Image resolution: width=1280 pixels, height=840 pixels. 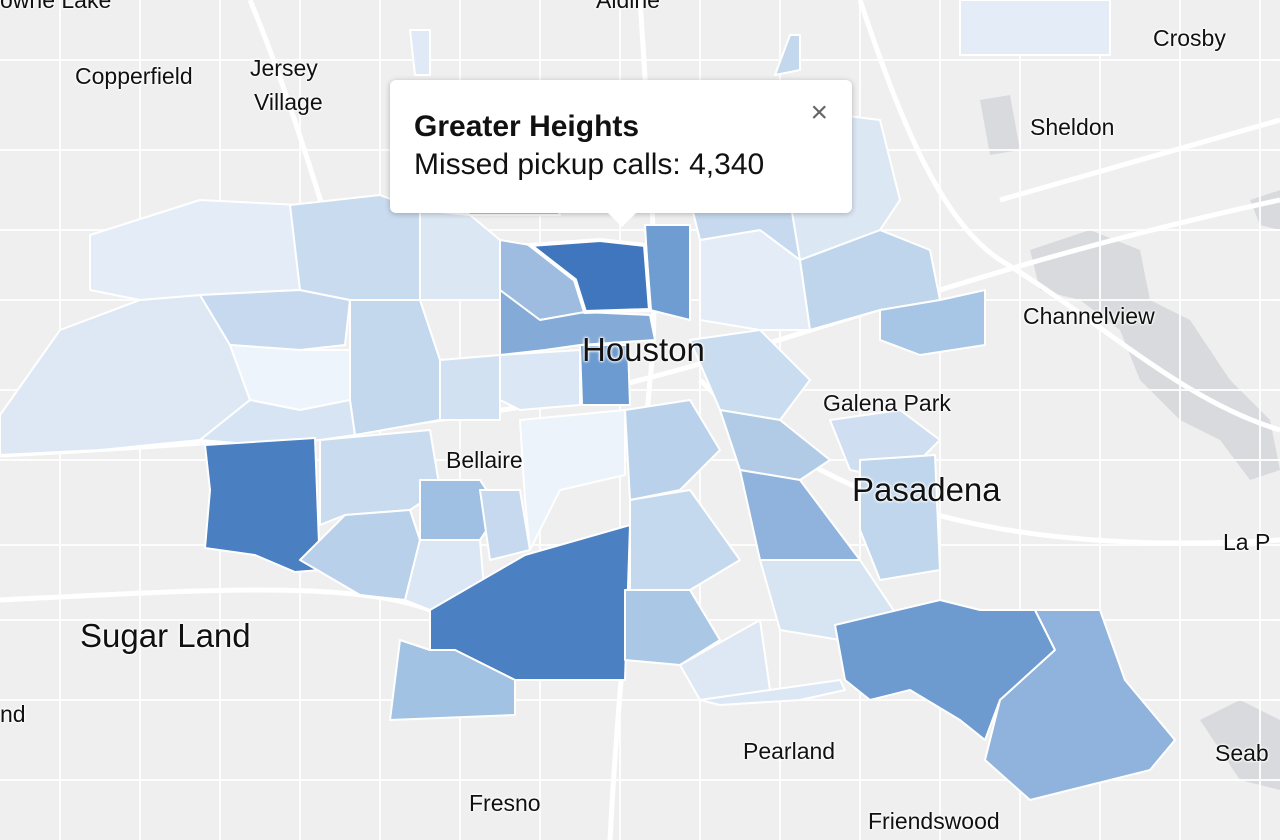 What do you see at coordinates (1072, 127) in the screenshot?
I see `place-label-sheldon: Sheldon` at bounding box center [1072, 127].